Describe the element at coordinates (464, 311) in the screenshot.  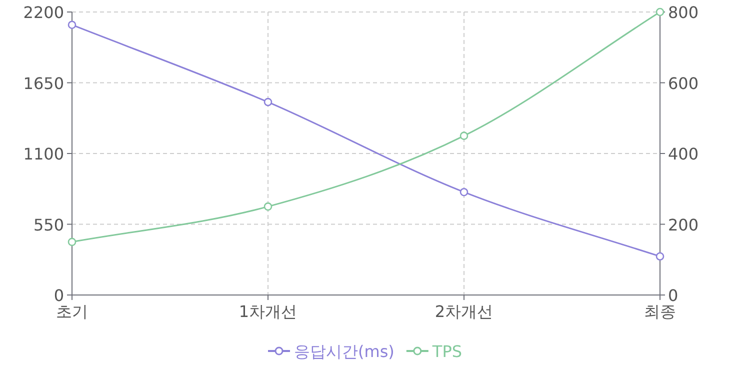
I see `x-tick-label: 2차개선` at that location.